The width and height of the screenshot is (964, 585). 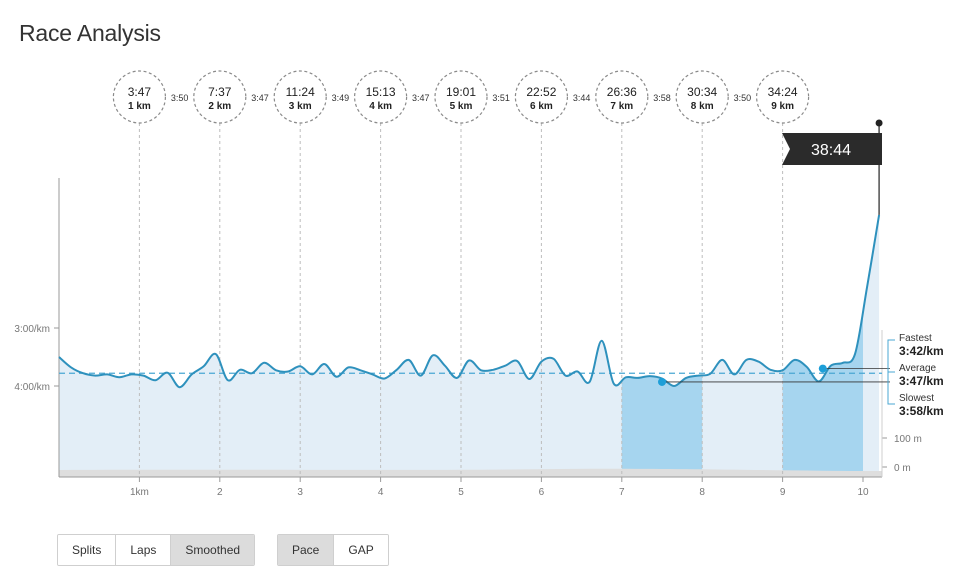 What do you see at coordinates (140, 92) in the screenshot?
I see `split-cumulative-time: 3:47` at bounding box center [140, 92].